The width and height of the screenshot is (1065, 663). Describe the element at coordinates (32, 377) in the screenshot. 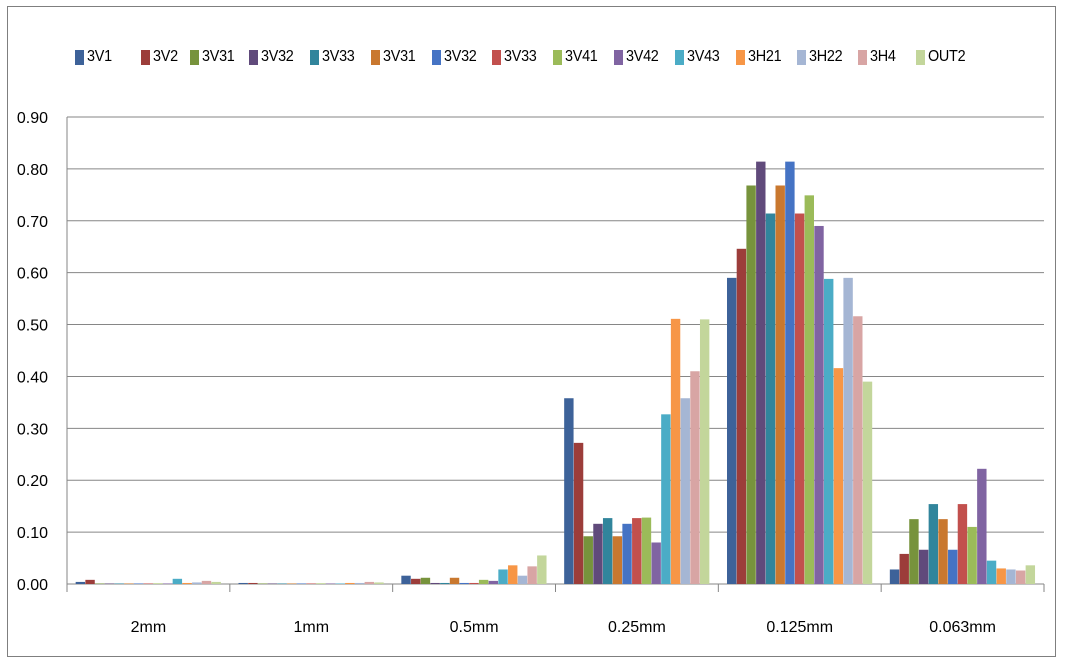

I see `y-tick-label: 0.40` at that location.